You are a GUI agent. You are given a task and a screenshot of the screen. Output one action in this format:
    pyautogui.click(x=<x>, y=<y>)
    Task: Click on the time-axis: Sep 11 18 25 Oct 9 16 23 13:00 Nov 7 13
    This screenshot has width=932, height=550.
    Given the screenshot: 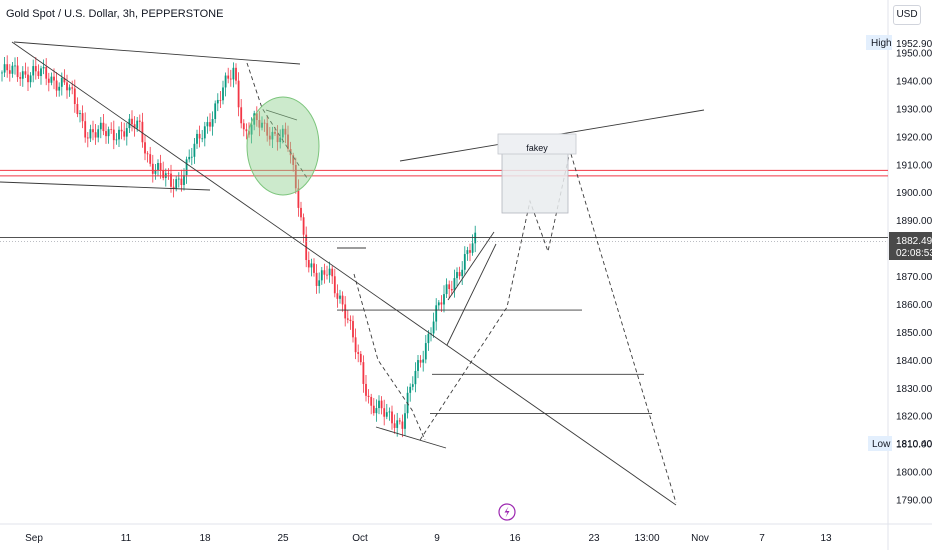 What is the action you would take?
    pyautogui.click(x=428, y=538)
    